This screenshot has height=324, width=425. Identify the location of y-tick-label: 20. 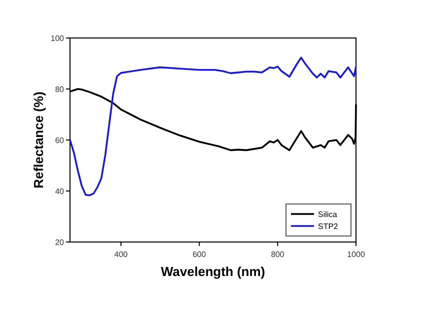
(60, 242).